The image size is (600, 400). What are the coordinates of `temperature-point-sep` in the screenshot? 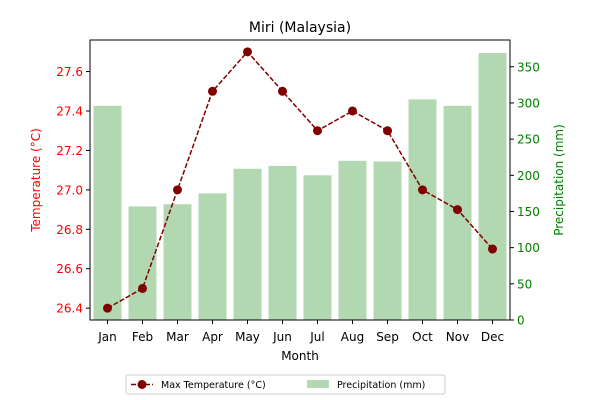 It's located at (387, 131).